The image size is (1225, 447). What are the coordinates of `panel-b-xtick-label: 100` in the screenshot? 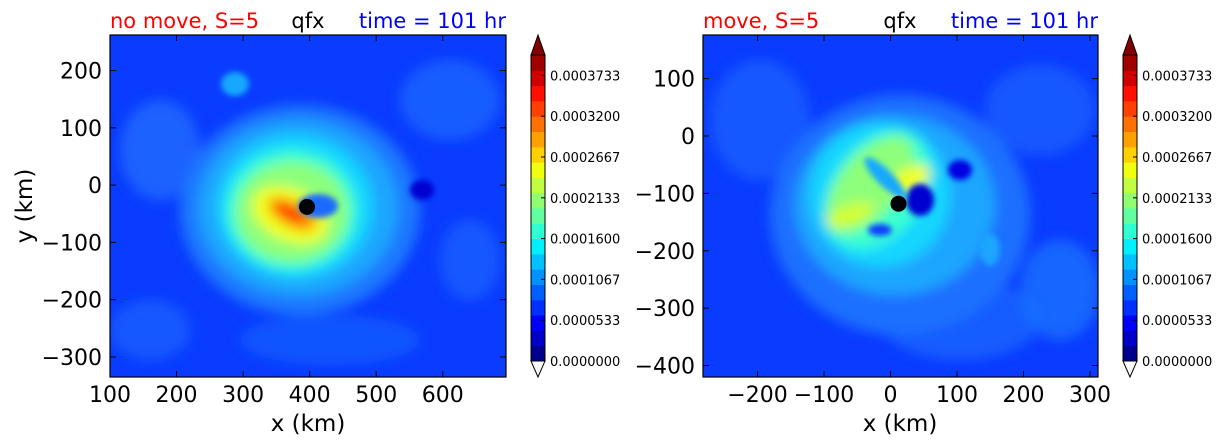 It's located at (957, 395).